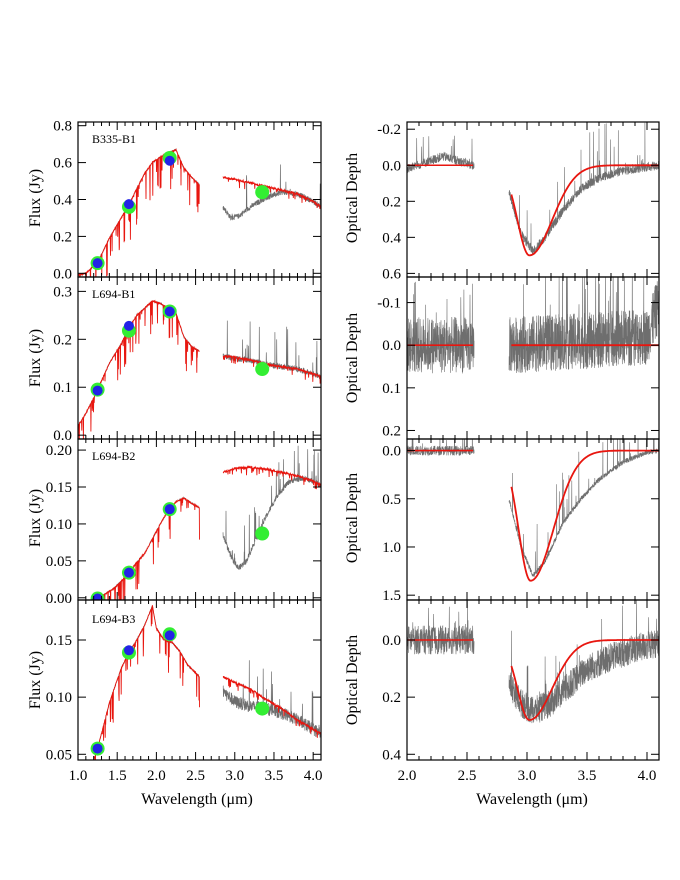 This screenshot has height=880, width=680. What do you see at coordinates (62, 292) in the screenshot?
I see `ytick-label: 0.3` at bounding box center [62, 292].